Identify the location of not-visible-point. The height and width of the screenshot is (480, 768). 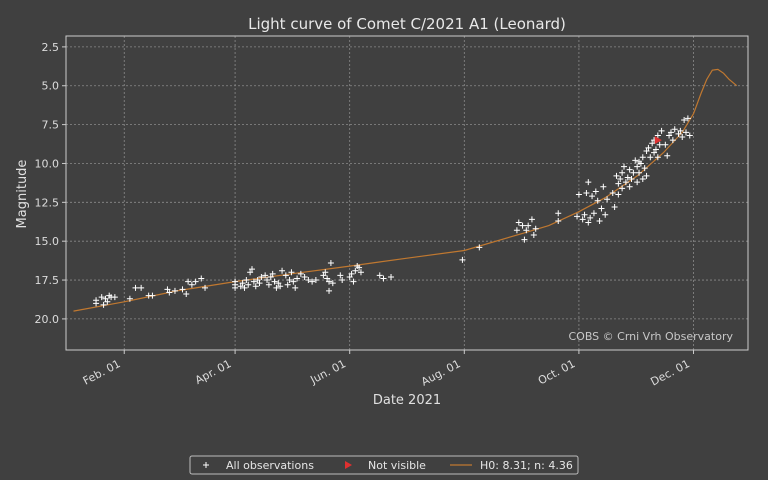
(658, 140).